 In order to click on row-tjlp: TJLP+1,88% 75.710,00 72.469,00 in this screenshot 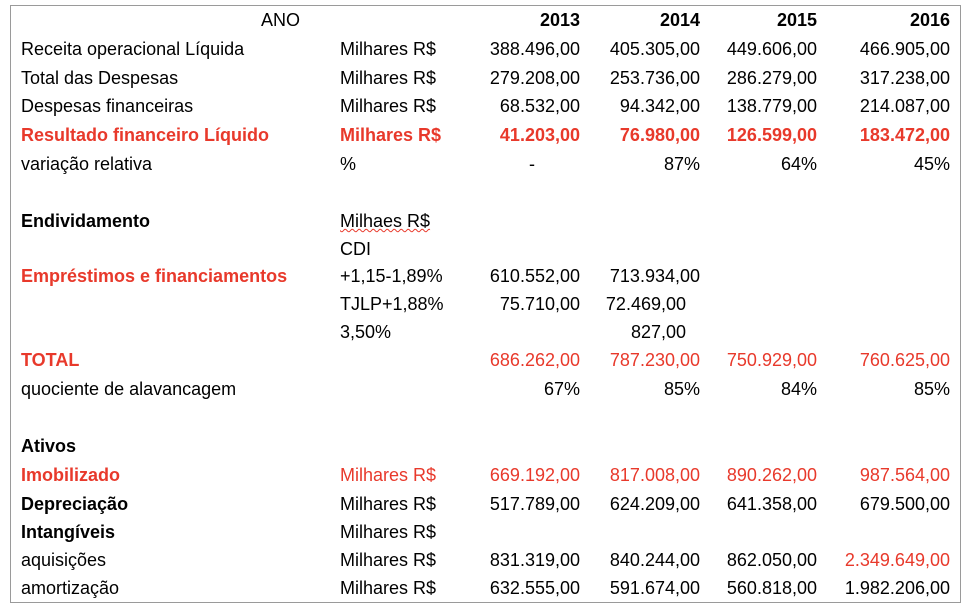, I will do `click(485, 304)`.